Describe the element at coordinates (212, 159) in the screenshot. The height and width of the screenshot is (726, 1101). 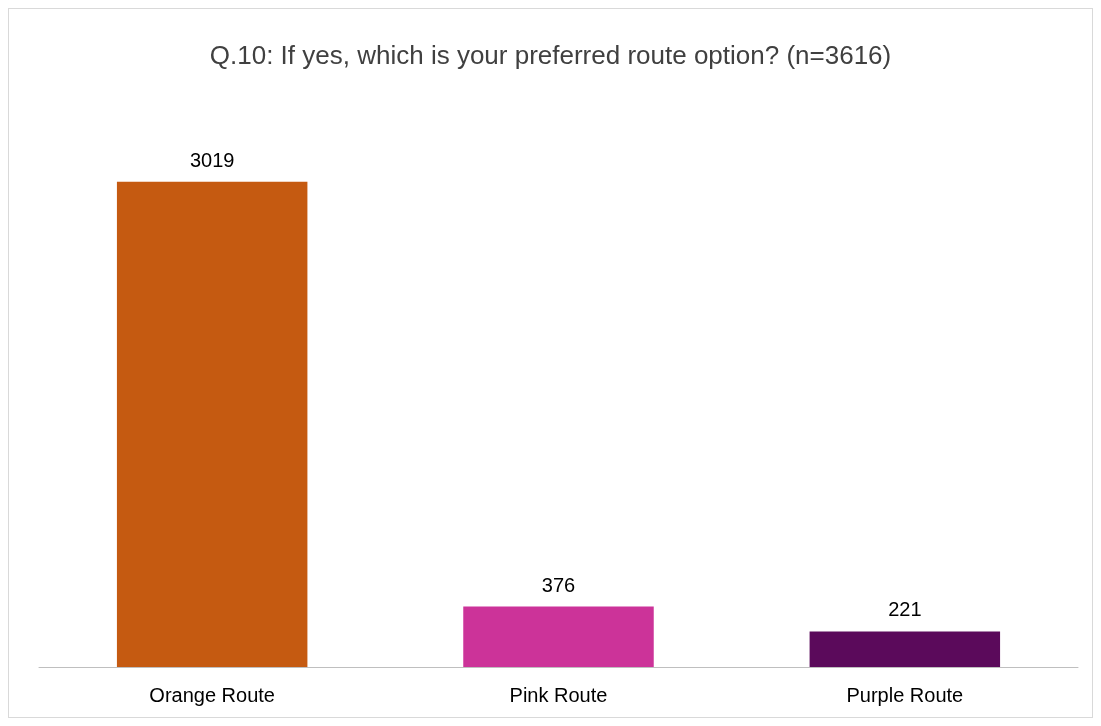
I see `data-label: 3019` at that location.